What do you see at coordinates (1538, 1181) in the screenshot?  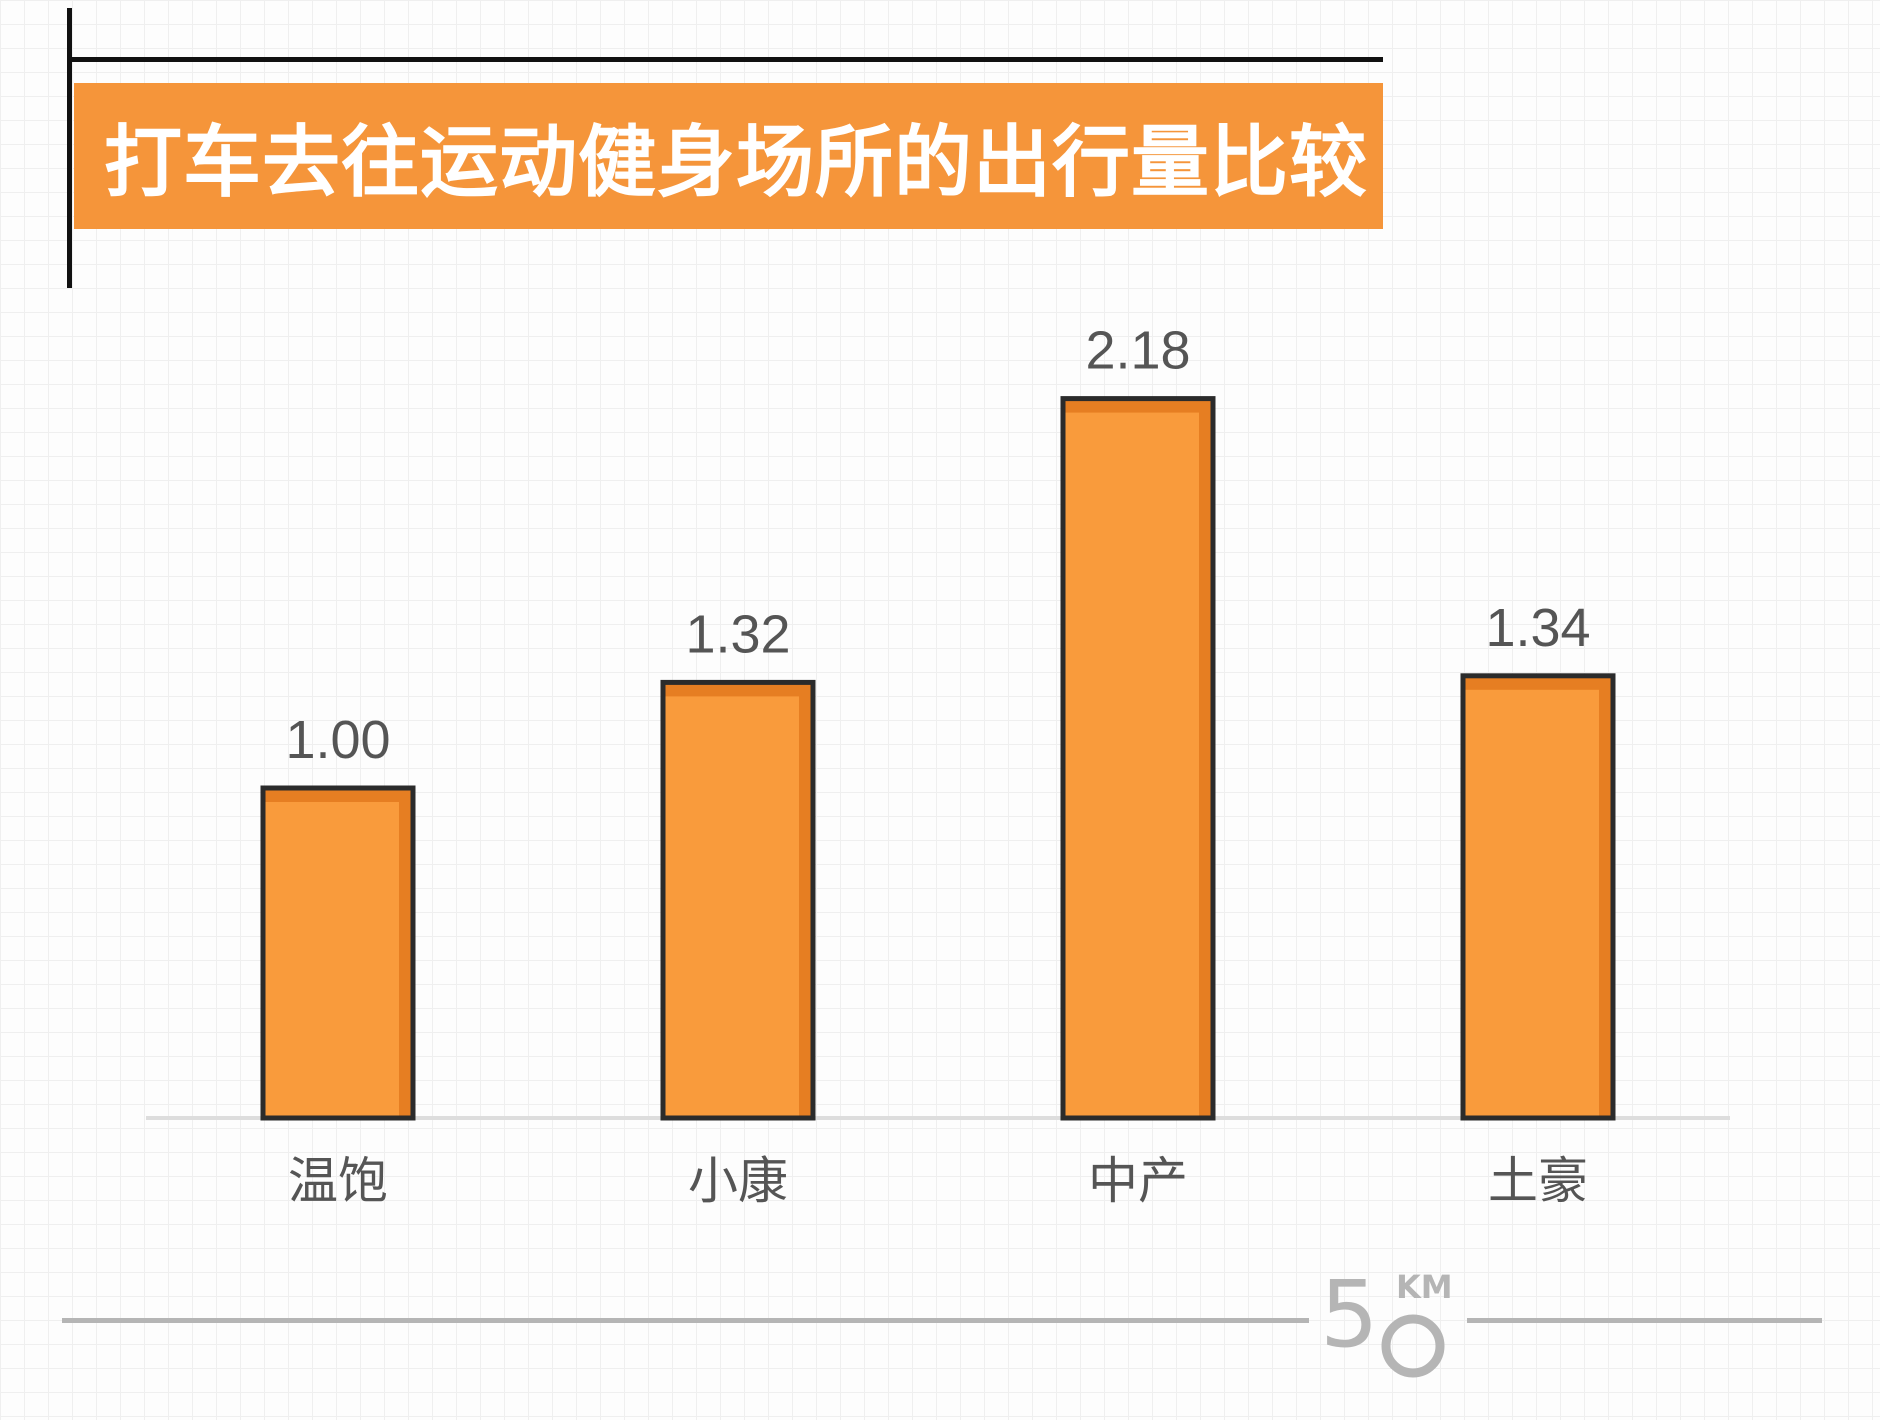 I see `category-label-4: 土豪` at bounding box center [1538, 1181].